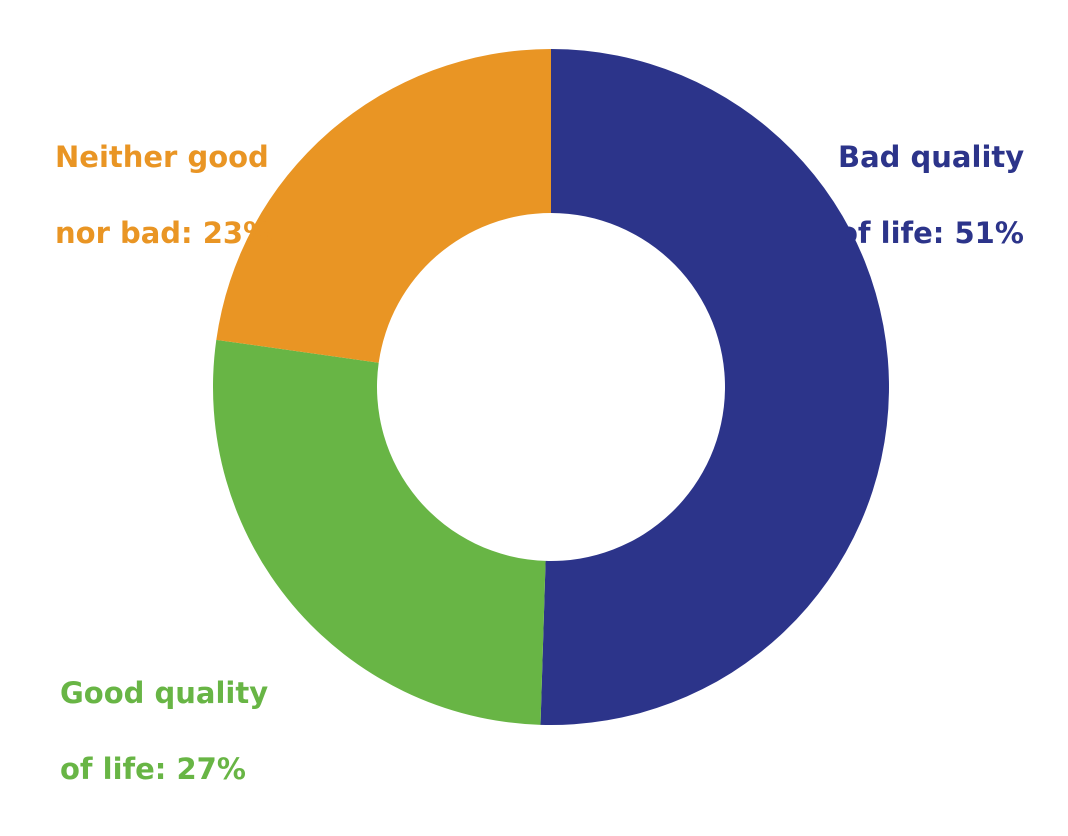 The height and width of the screenshot is (836, 1068). Describe the element at coordinates (163, 176) in the screenshot. I see `slice-label-neither: Neither good nor bad: 23%` at that location.